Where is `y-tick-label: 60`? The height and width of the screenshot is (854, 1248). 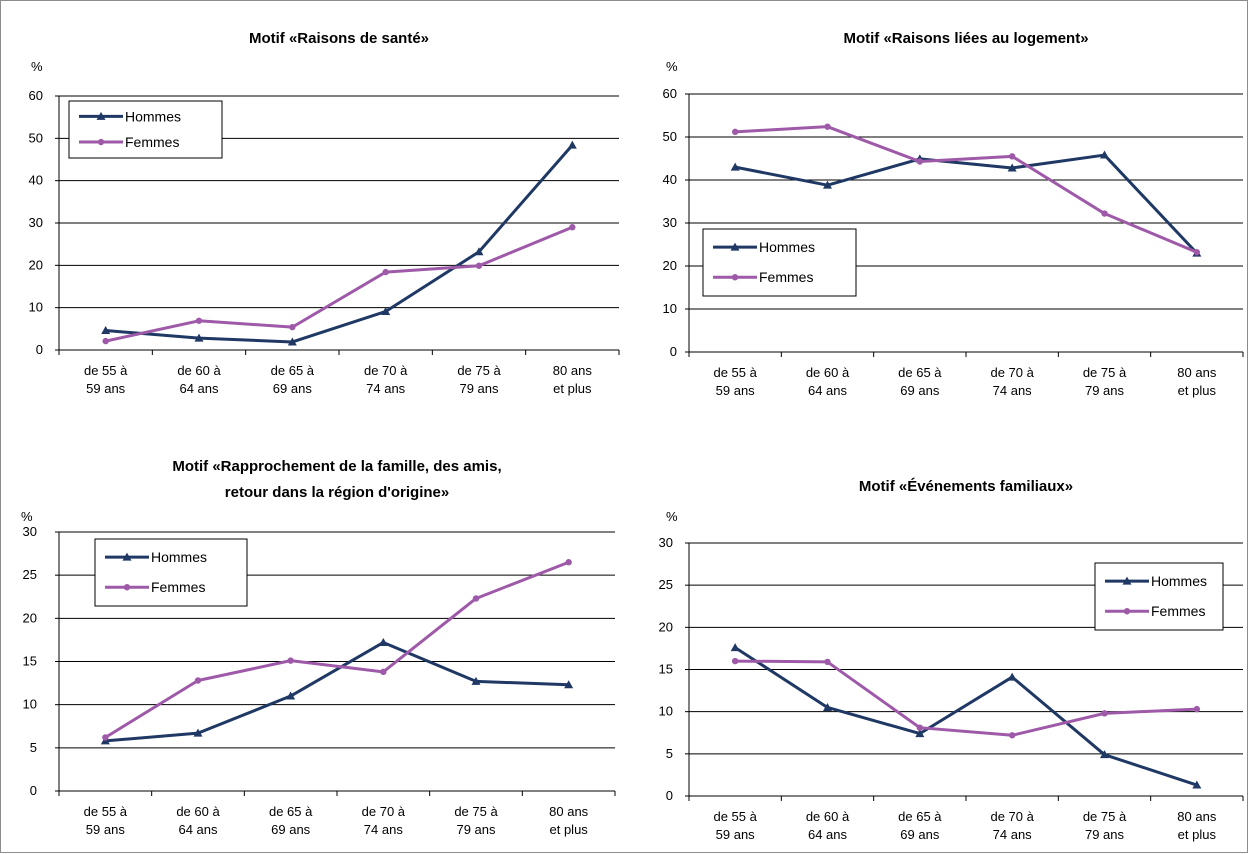
y-tick-label: 60 is located at coordinates (670, 93).